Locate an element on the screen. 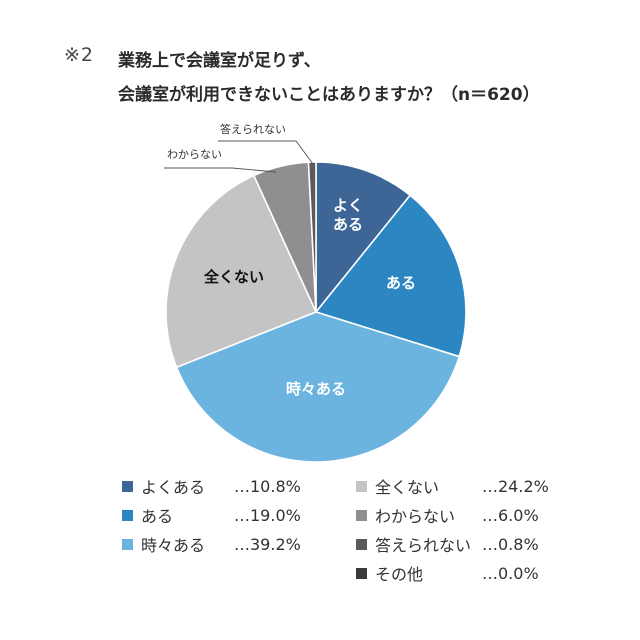  legend-item-5: わからない …6.0% is located at coordinates (447, 515).